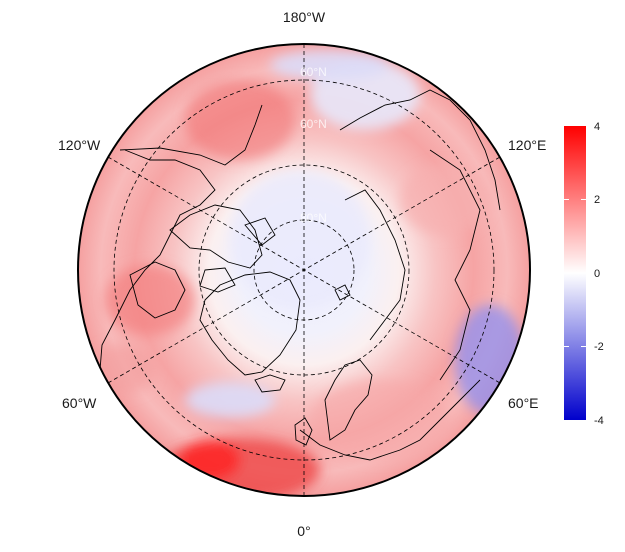 This screenshot has width=625, height=552. Describe the element at coordinates (527, 145) in the screenshot. I see `lon-label-120e: 120°E` at that location.